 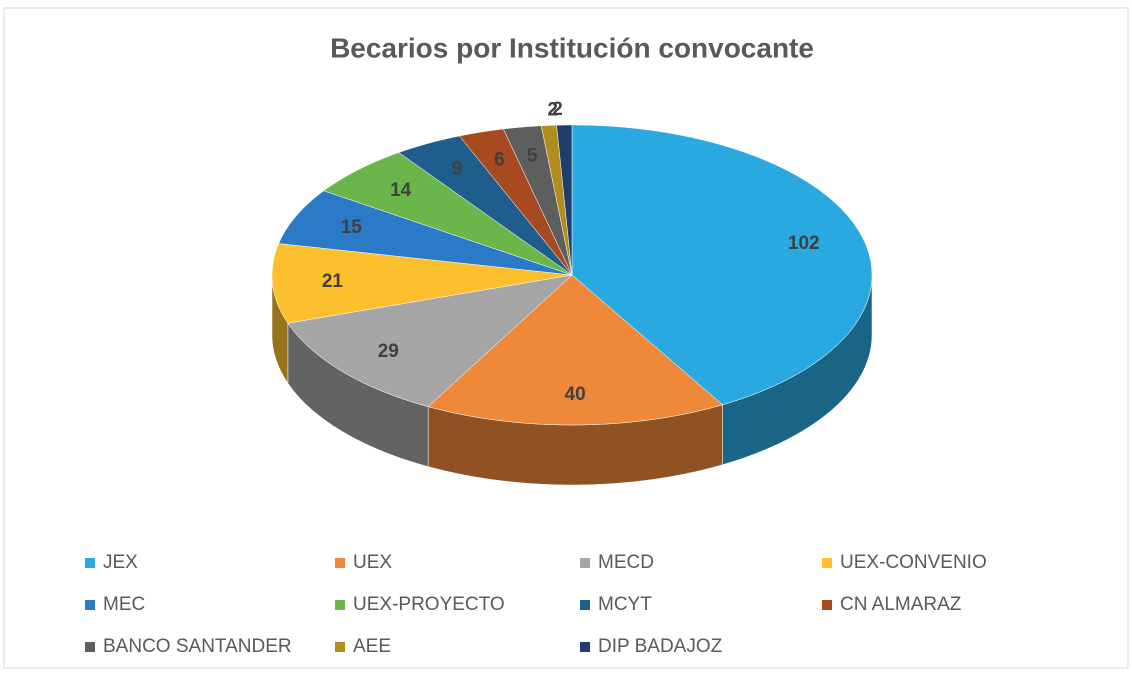 I want to click on chart-title: Becarios por Institución convocante, so click(x=572, y=47).